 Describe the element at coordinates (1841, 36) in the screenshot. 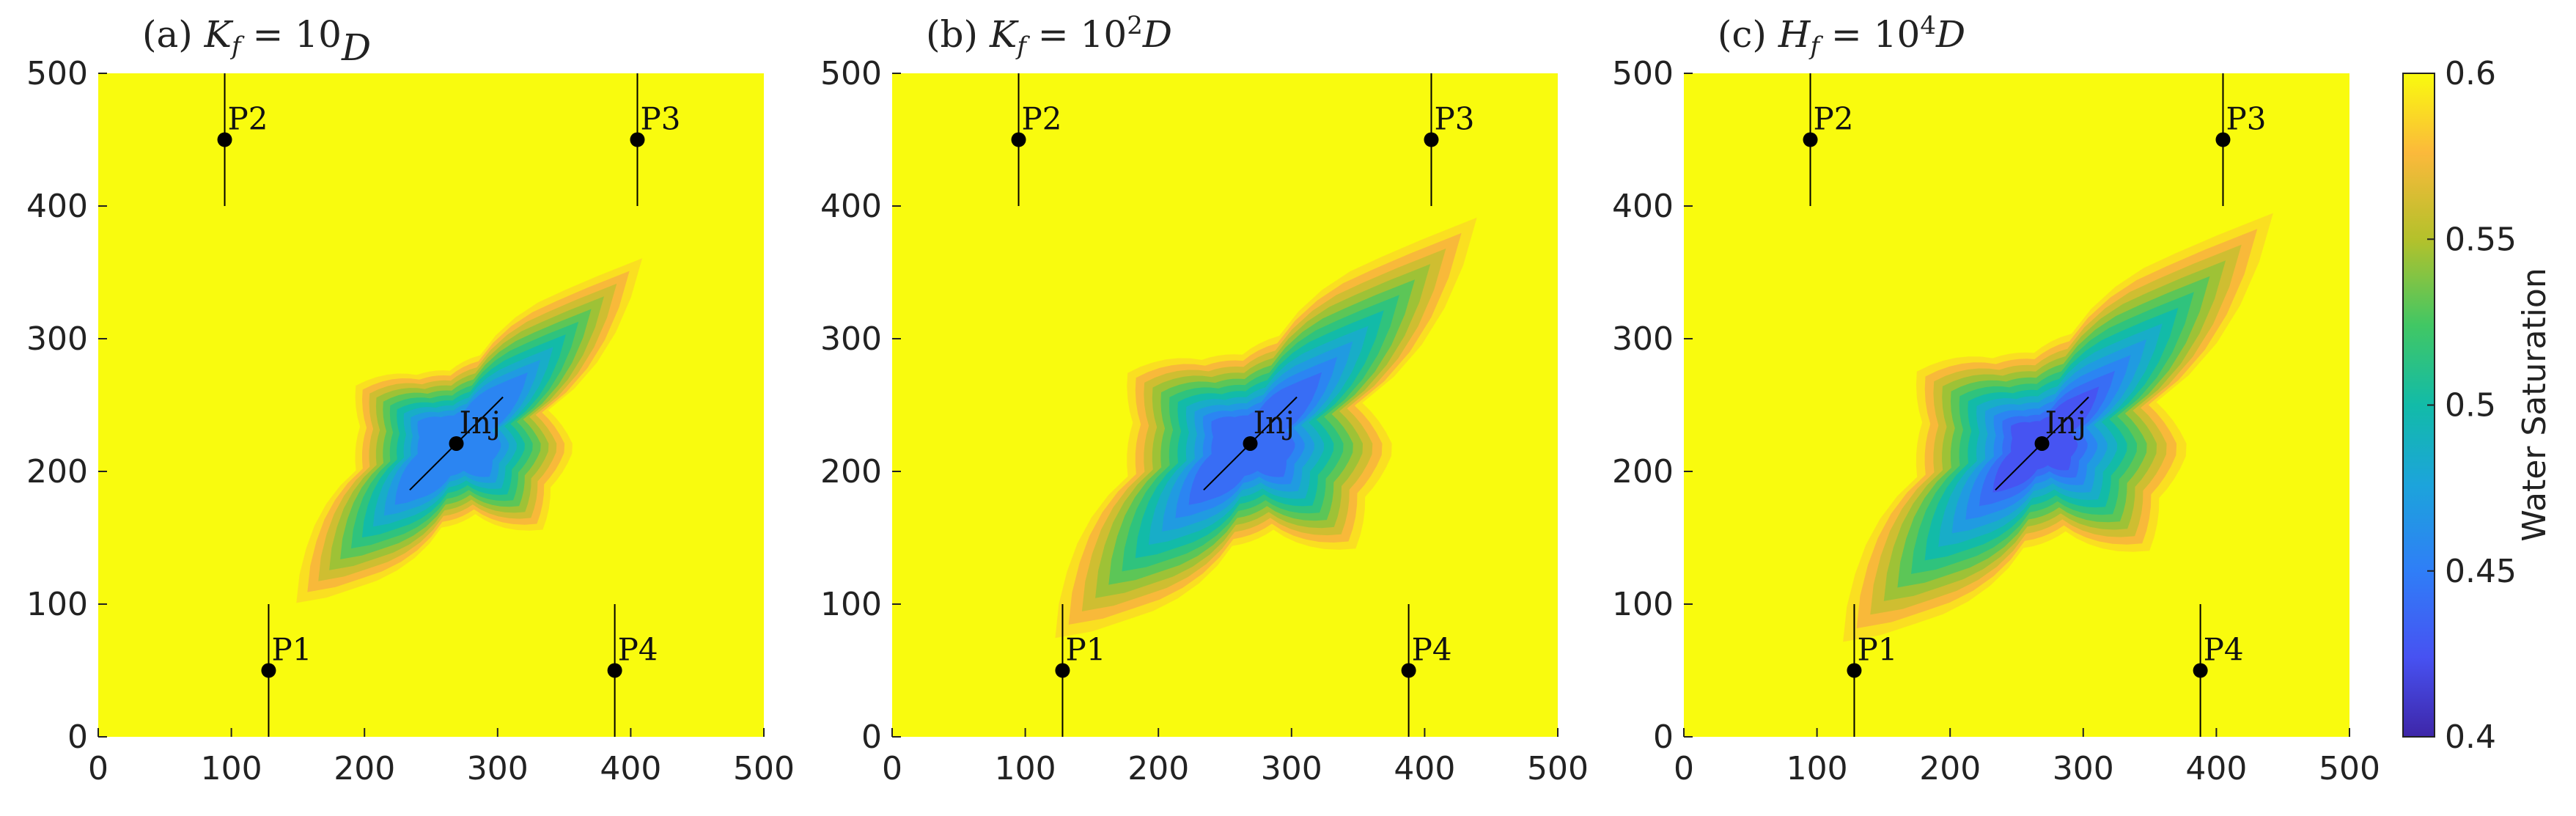

I see `panel-title: (c) Hf = 104D` at that location.